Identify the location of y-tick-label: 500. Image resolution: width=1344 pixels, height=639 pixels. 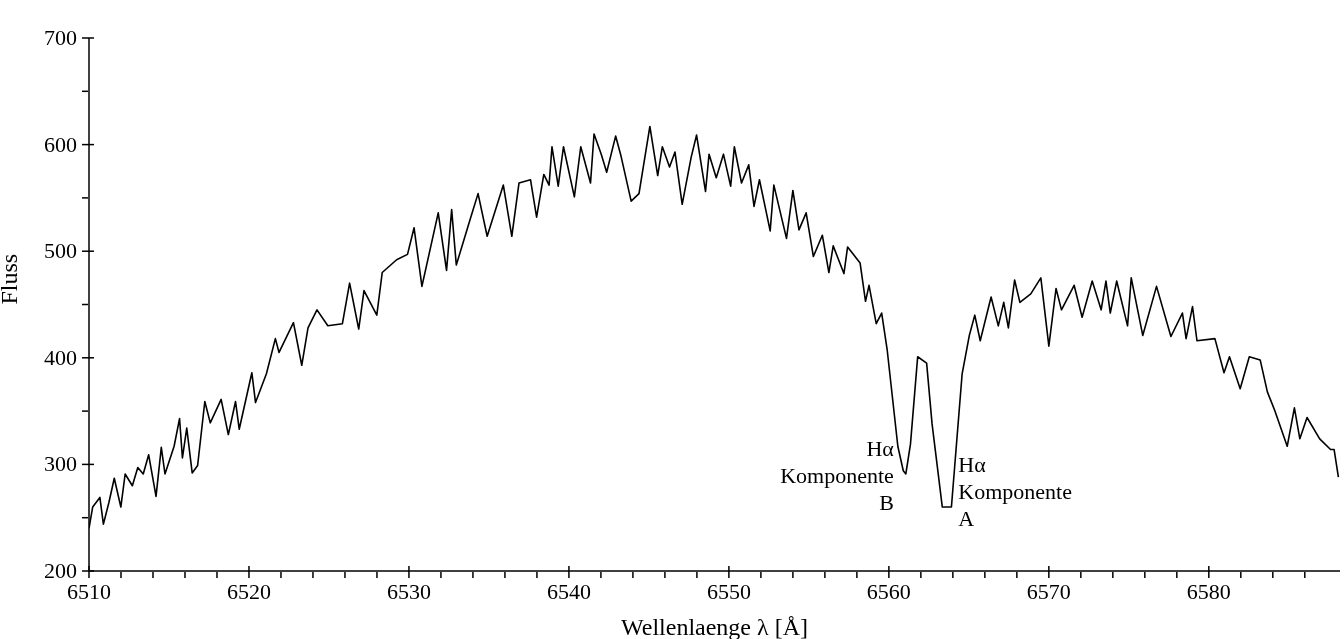
(60, 251).